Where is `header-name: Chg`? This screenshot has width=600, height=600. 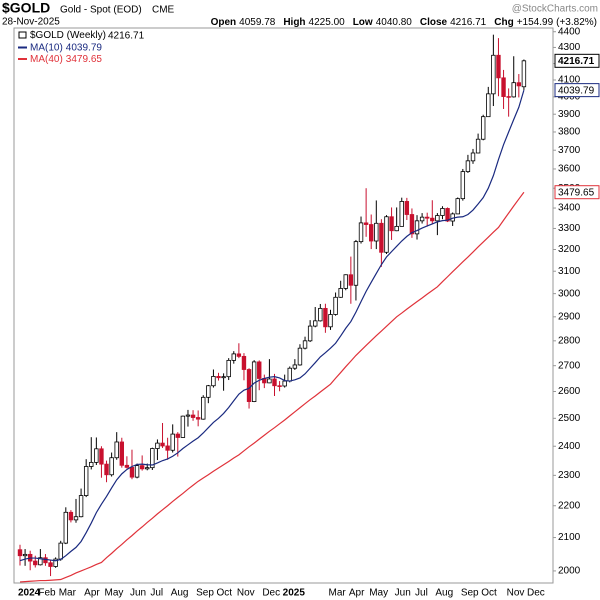 header-name: Chg is located at coordinates (503, 22).